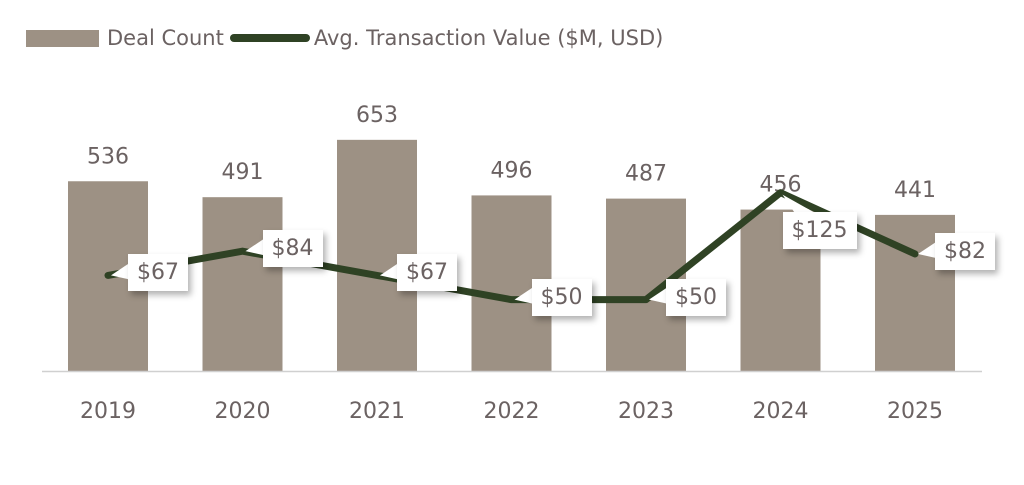 Image resolution: width=1024 pixels, height=485 pixels. Describe the element at coordinates (915, 411) in the screenshot. I see `x-tick-2025: 2025` at that location.